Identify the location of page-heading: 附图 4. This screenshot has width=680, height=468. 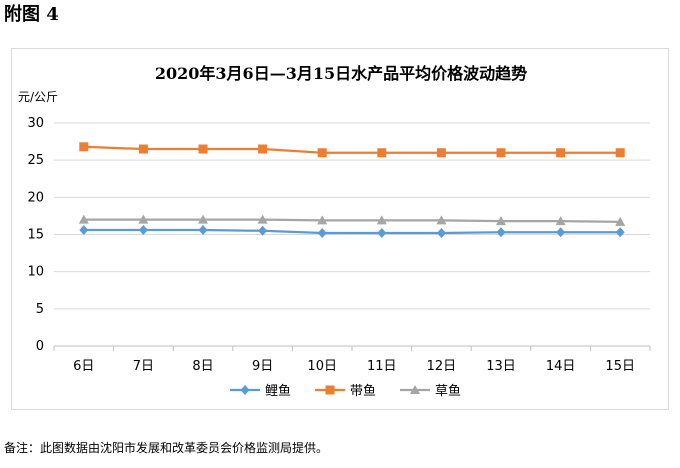
(31, 14).